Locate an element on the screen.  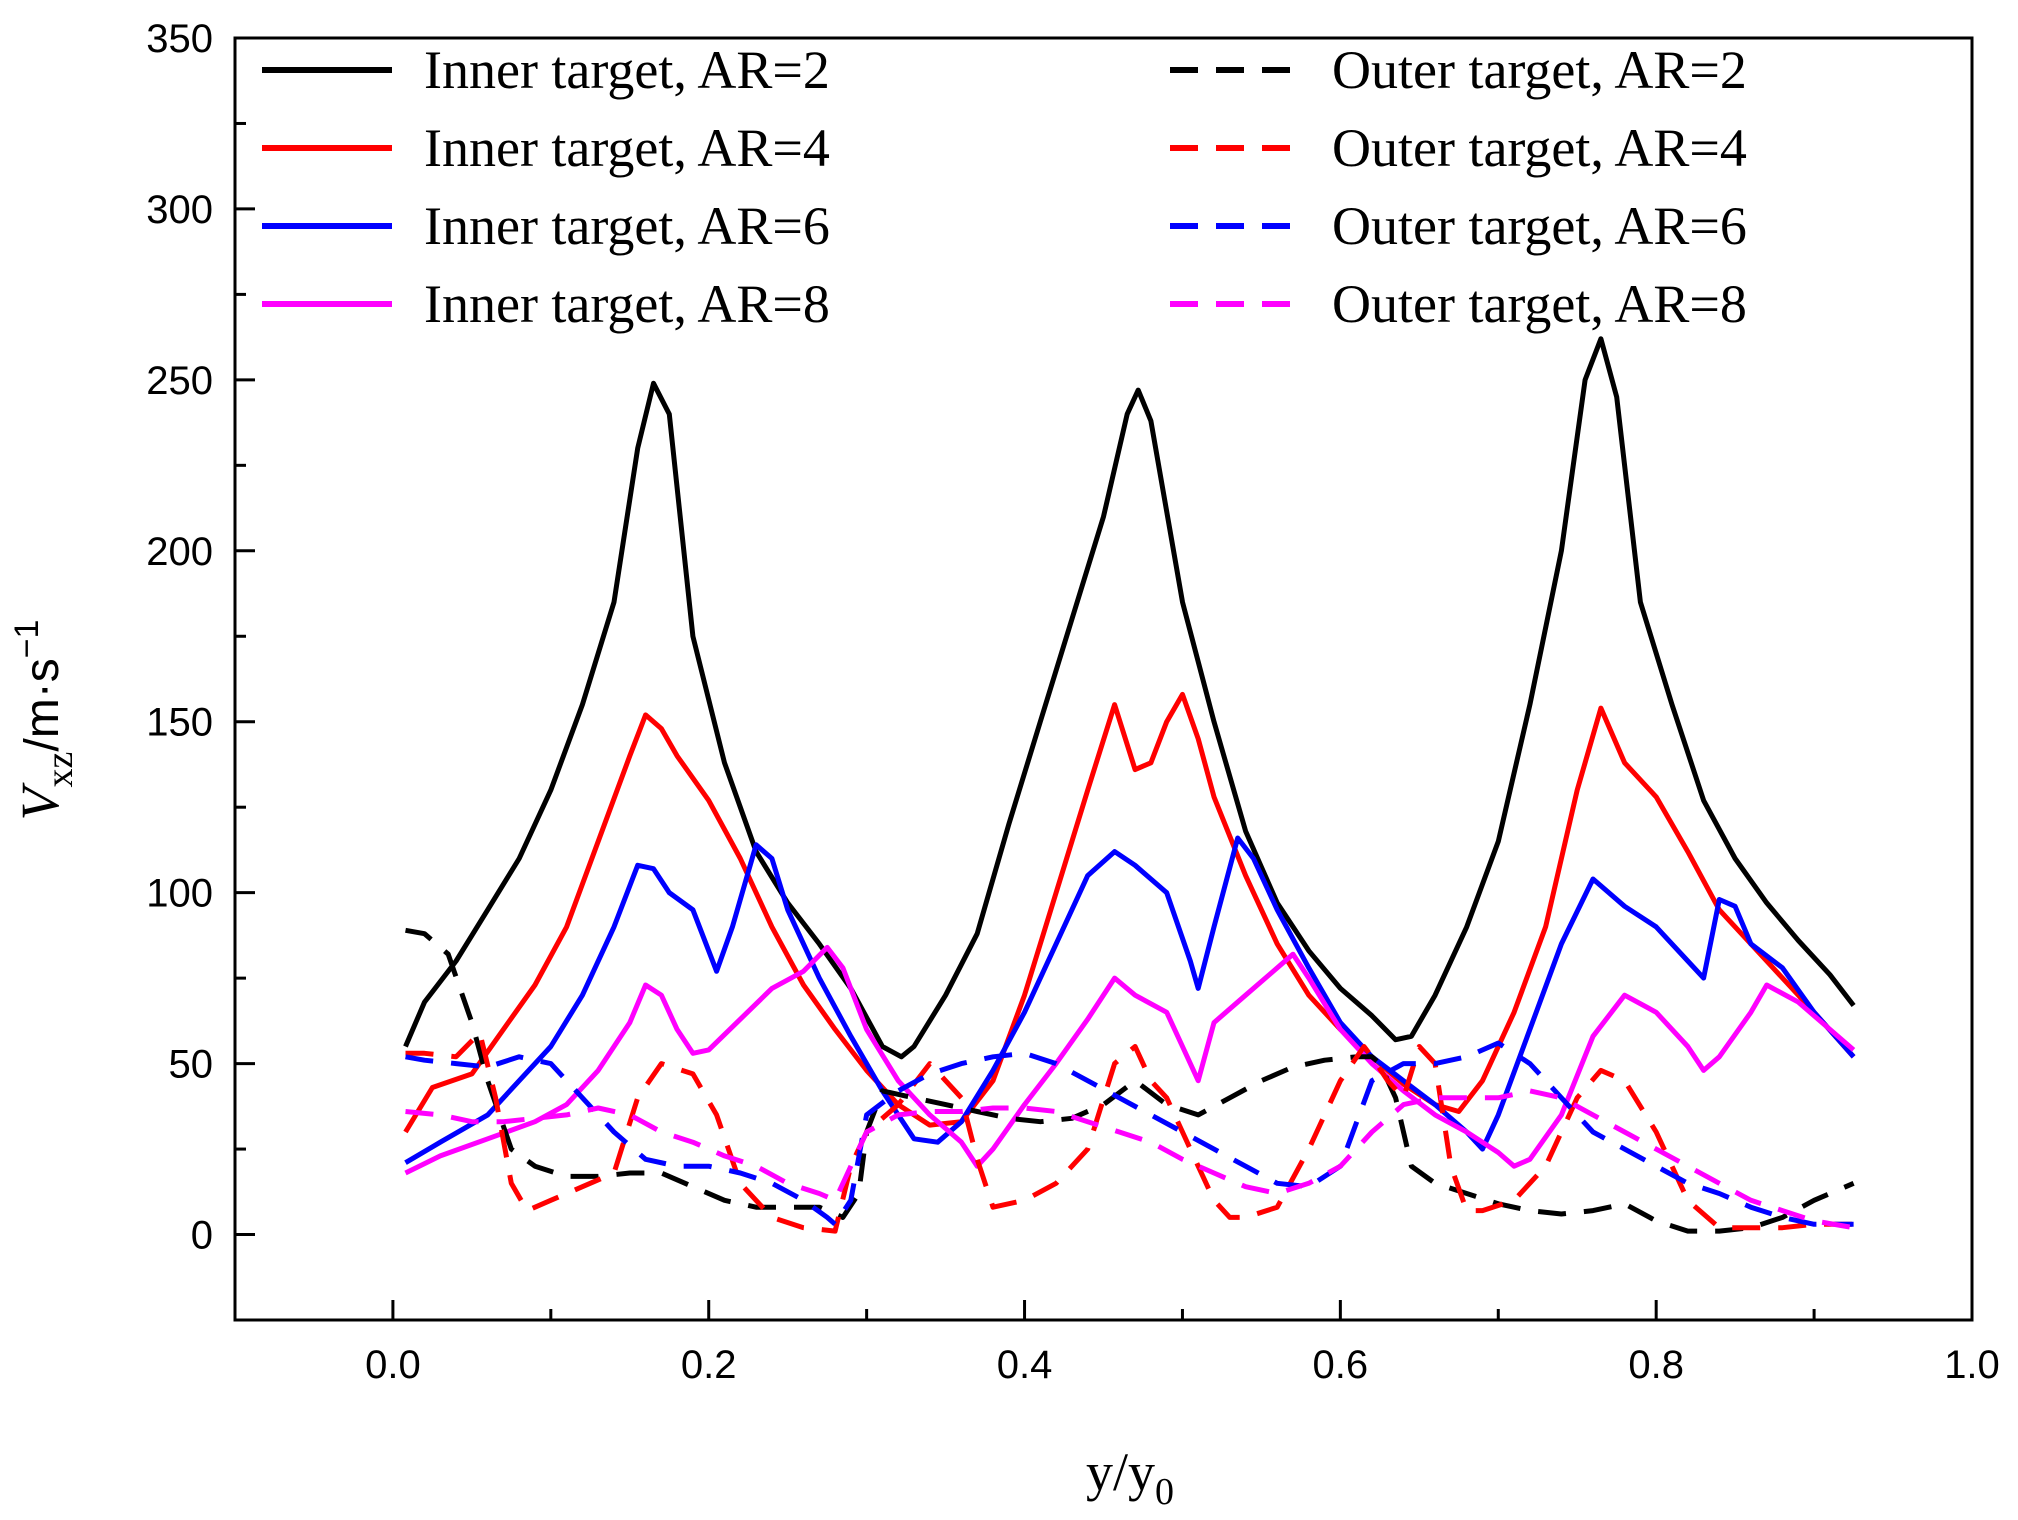
x-axis-ticks: 0.0 0.2 0.4 0.6 0.8 1.0 is located at coordinates (1116, 1343).